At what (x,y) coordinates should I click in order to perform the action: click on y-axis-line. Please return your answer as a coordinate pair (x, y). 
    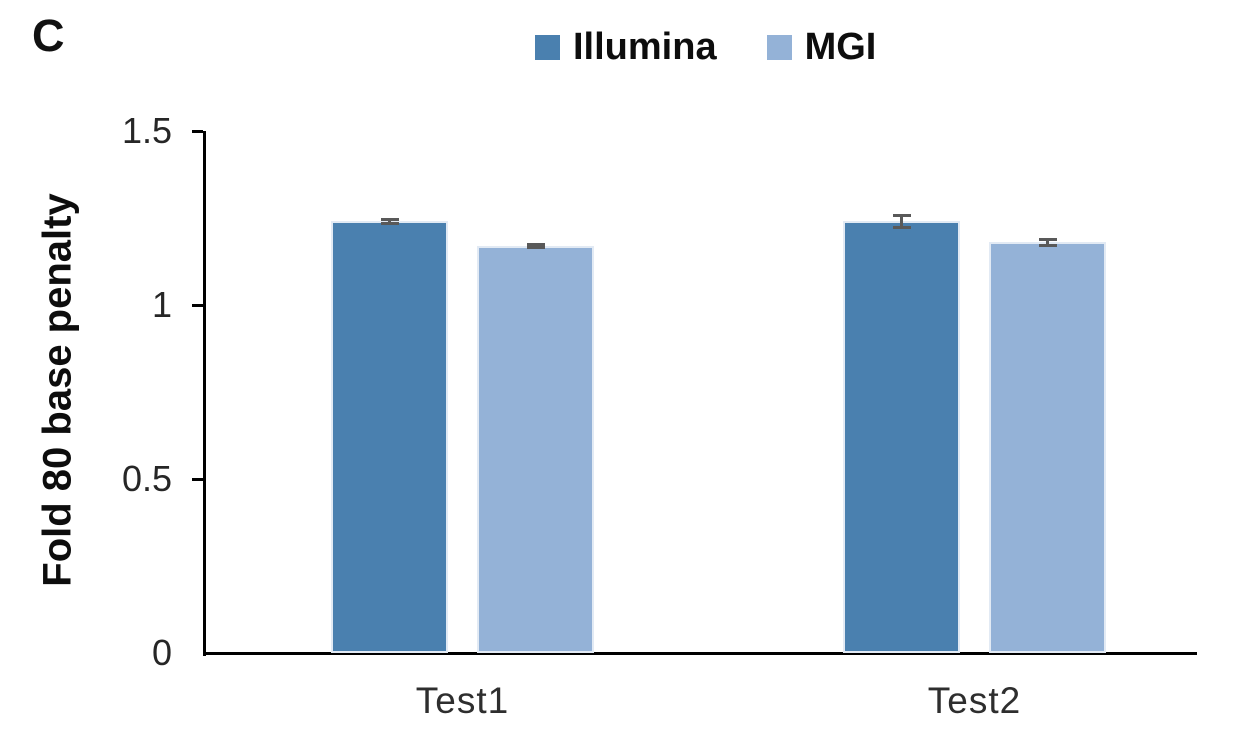
    Looking at the image, I should click on (204, 393).